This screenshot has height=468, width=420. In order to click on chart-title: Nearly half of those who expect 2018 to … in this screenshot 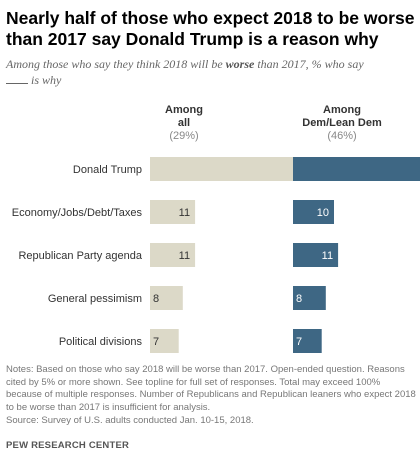, I will do `click(210, 28)`.